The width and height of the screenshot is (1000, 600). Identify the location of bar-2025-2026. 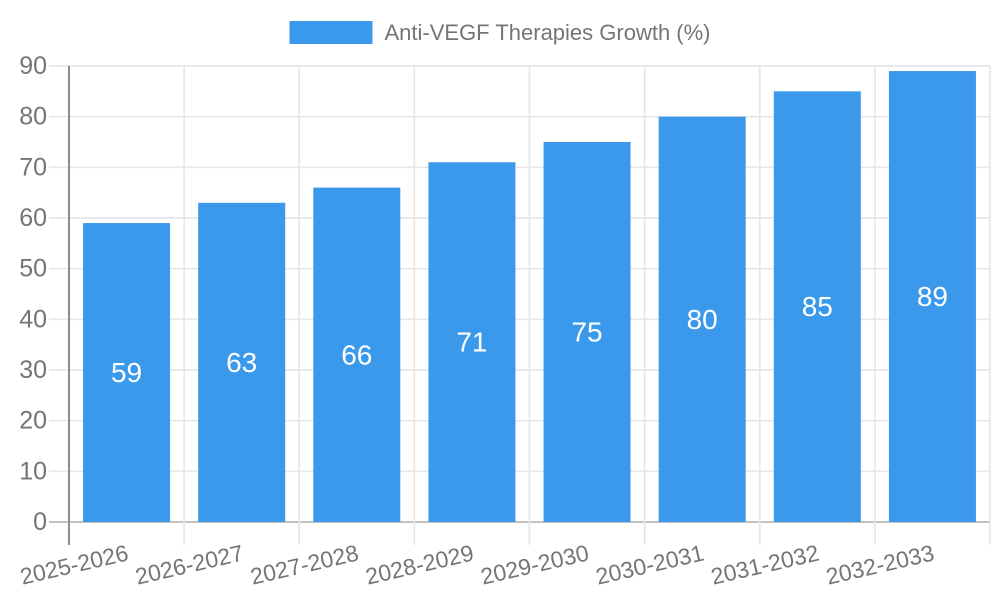
(127, 373).